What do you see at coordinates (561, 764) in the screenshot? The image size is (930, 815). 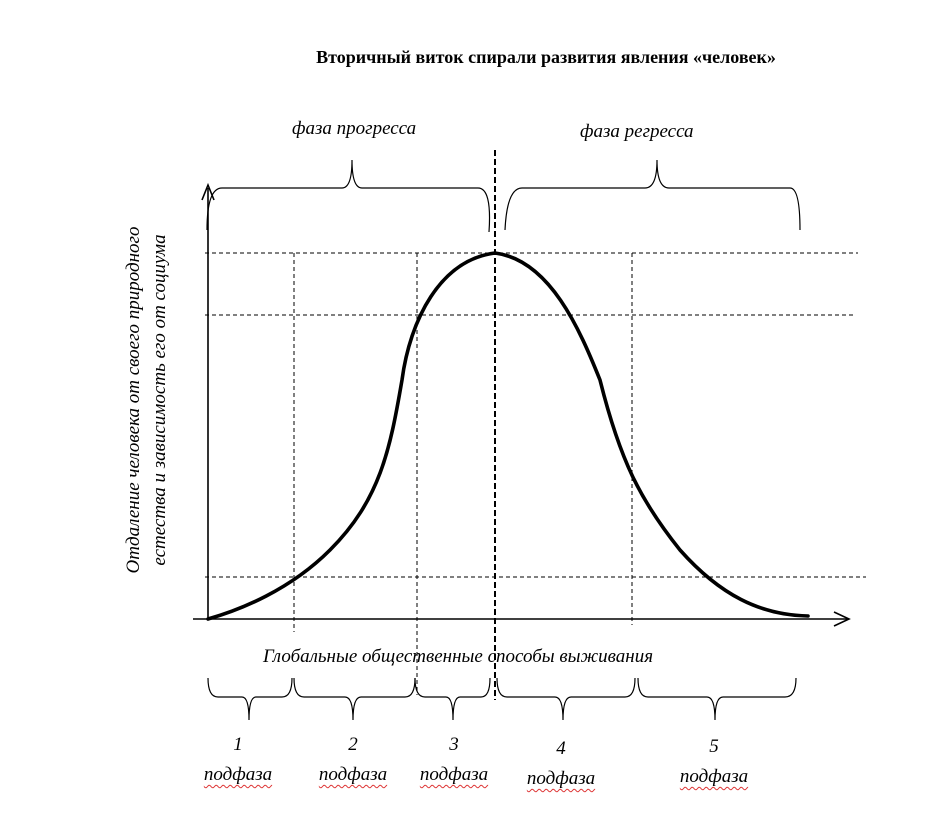 I see `subphase-4-label: 4 подфаза` at bounding box center [561, 764].